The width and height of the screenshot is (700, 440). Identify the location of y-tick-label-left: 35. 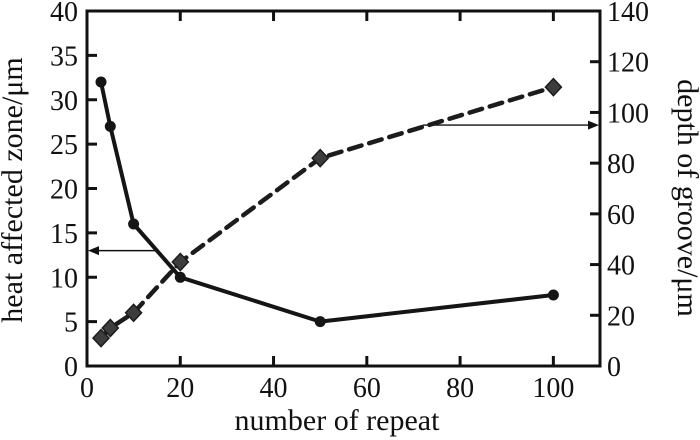
(64, 56).